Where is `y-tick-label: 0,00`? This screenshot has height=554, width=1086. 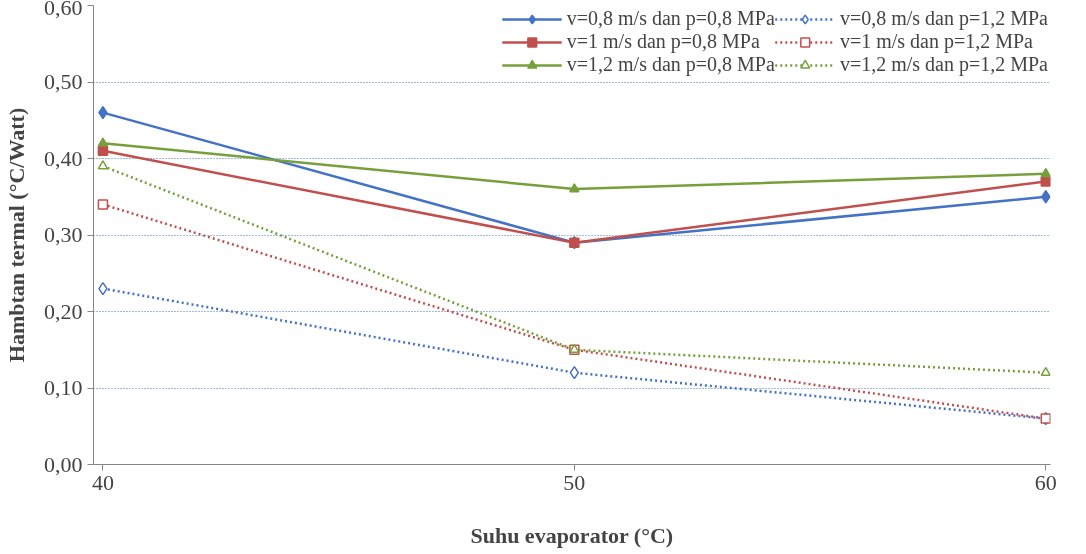
y-tick-label: 0,00 is located at coordinates (63, 464).